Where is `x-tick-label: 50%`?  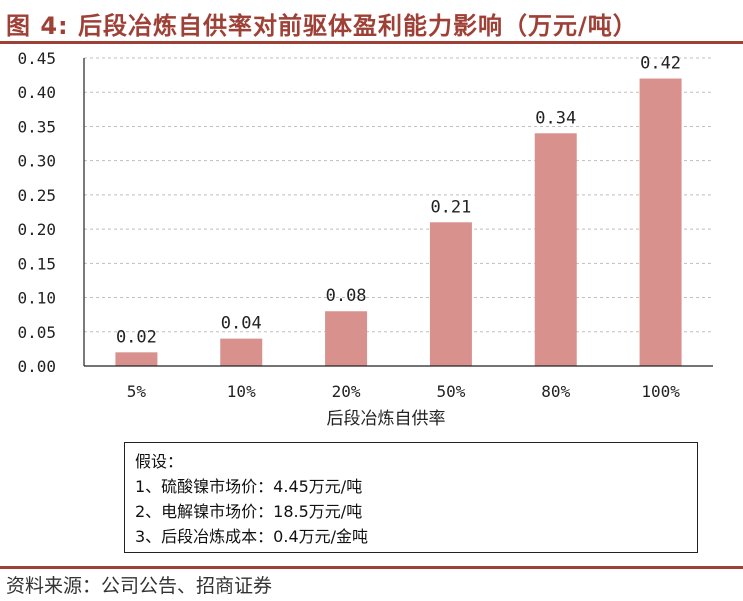
x-tick-label: 50% is located at coordinates (450, 391).